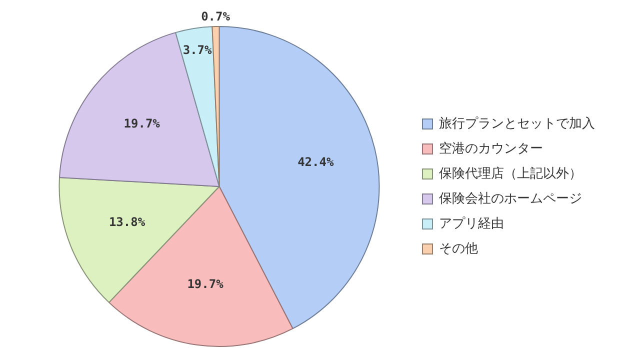 The image size is (623, 361). What do you see at coordinates (510, 173) in the screenshot?
I see `legend-label: 保険代理店（上記以外）` at bounding box center [510, 173].